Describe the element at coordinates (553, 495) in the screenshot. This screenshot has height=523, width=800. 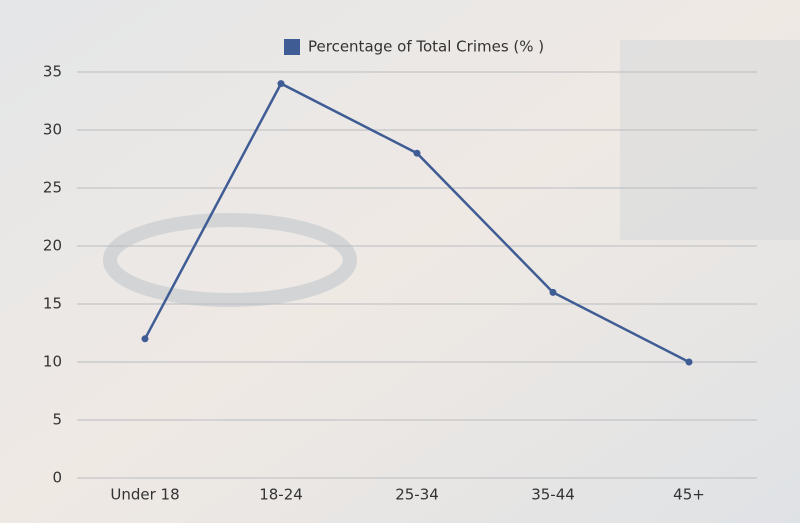
I see `x-tick-label: 35-44` at that location.